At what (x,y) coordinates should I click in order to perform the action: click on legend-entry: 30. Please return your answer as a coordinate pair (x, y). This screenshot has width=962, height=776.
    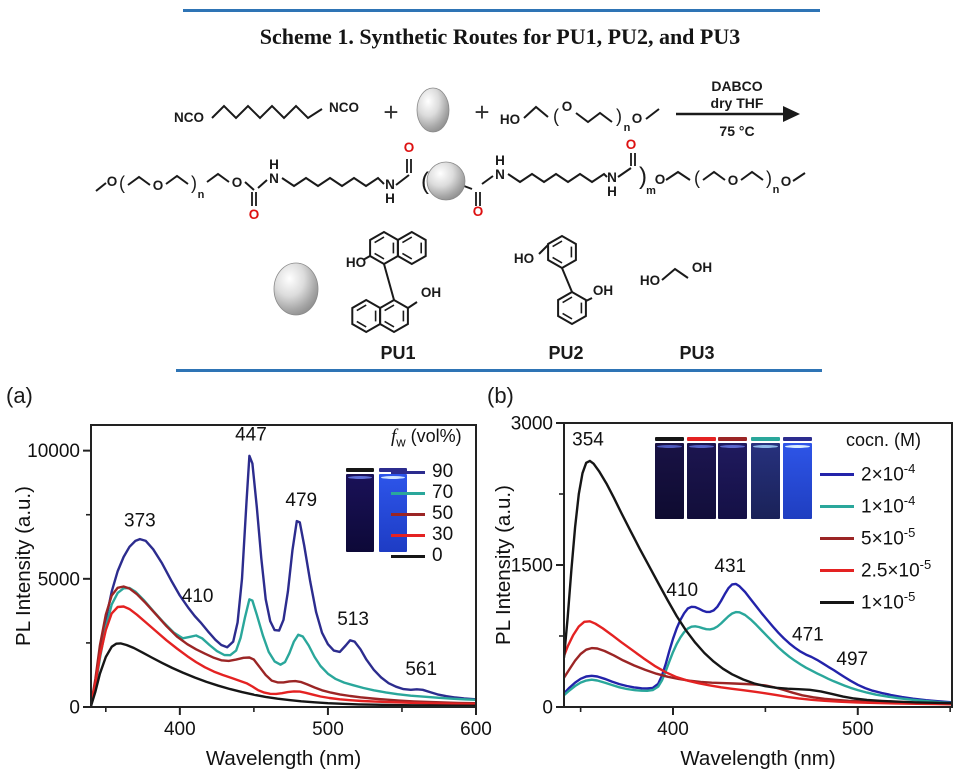
    Looking at the image, I should click on (426, 535).